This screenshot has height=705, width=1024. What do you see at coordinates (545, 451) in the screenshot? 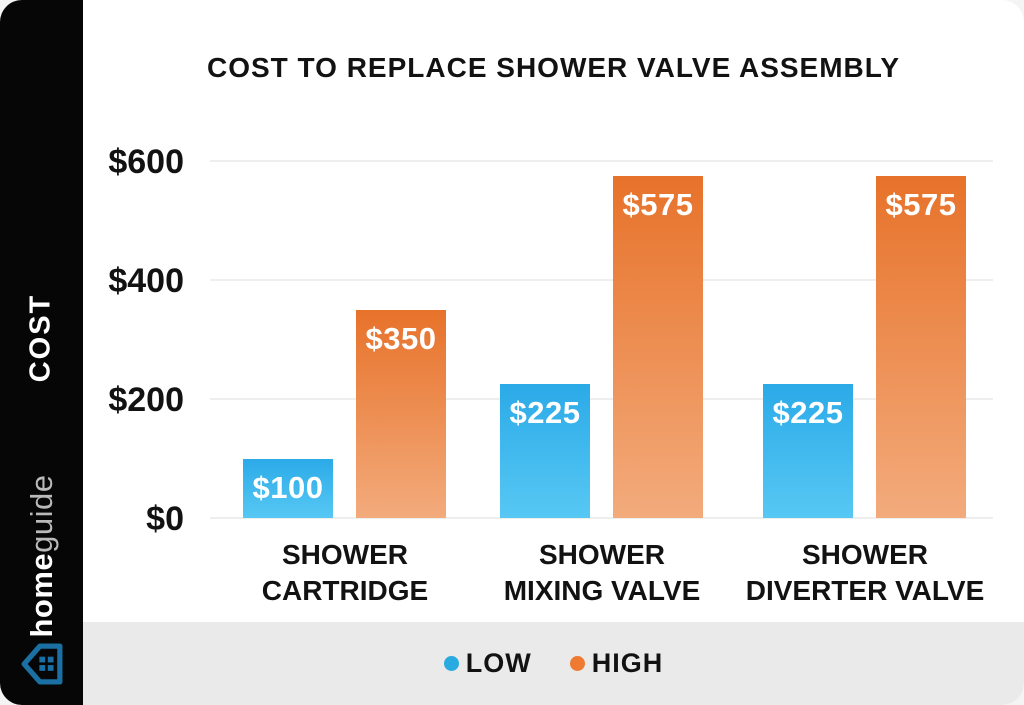
I see `bar-low-2: $225` at bounding box center [545, 451].